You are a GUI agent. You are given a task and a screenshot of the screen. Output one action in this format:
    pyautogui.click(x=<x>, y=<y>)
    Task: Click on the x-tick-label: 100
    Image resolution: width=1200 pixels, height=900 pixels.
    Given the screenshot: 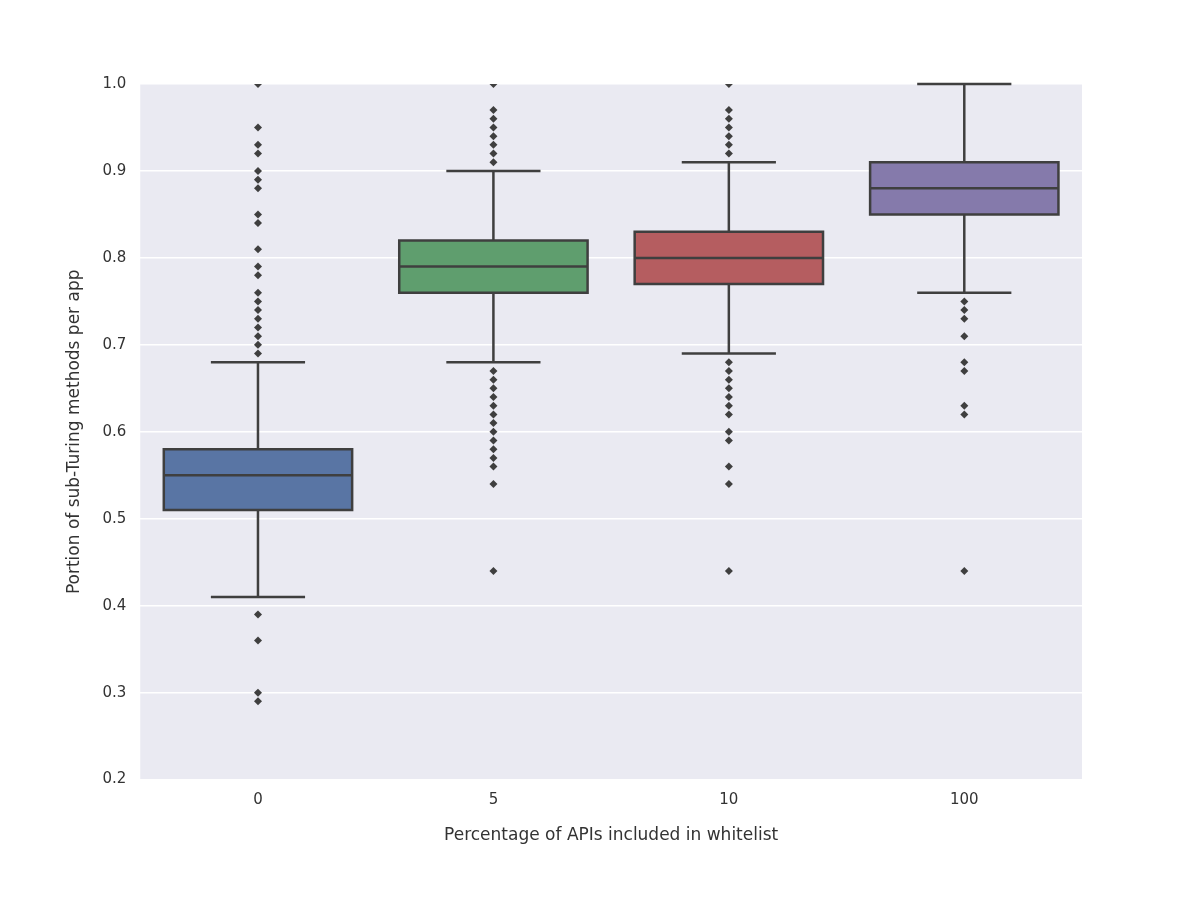 What is the action you would take?
    pyautogui.click(x=964, y=799)
    